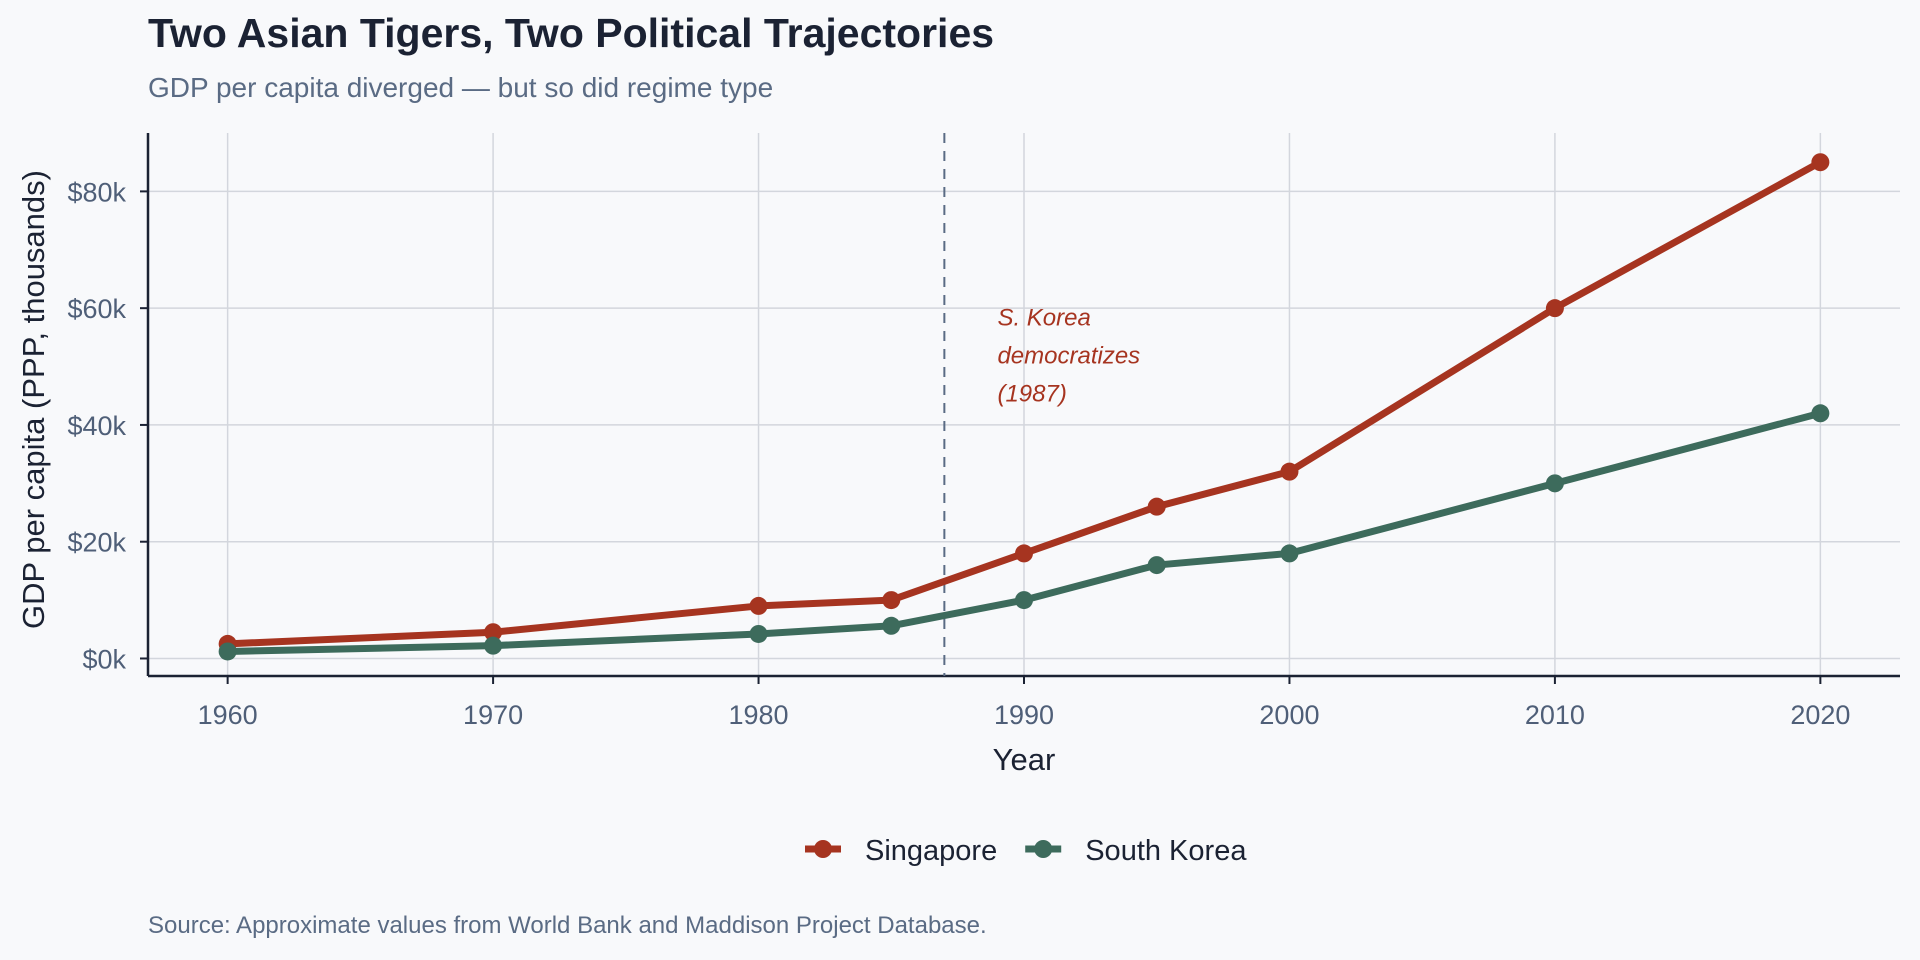 This screenshot has width=1920, height=960. What do you see at coordinates (33, 399) in the screenshot?
I see `y-axis-label: GDP per capita (PPP, thousands)` at bounding box center [33, 399].